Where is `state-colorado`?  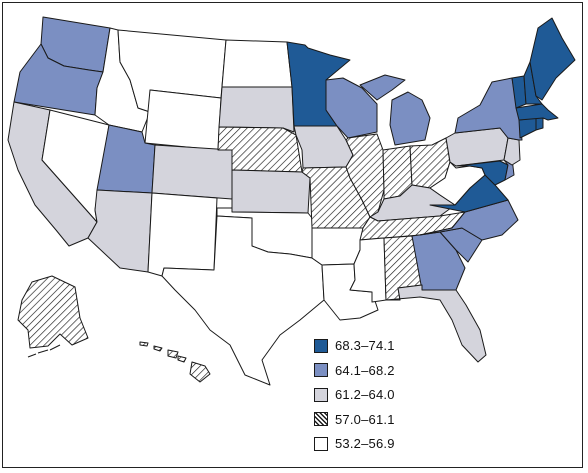
state-colorado is located at coordinates (192, 172).